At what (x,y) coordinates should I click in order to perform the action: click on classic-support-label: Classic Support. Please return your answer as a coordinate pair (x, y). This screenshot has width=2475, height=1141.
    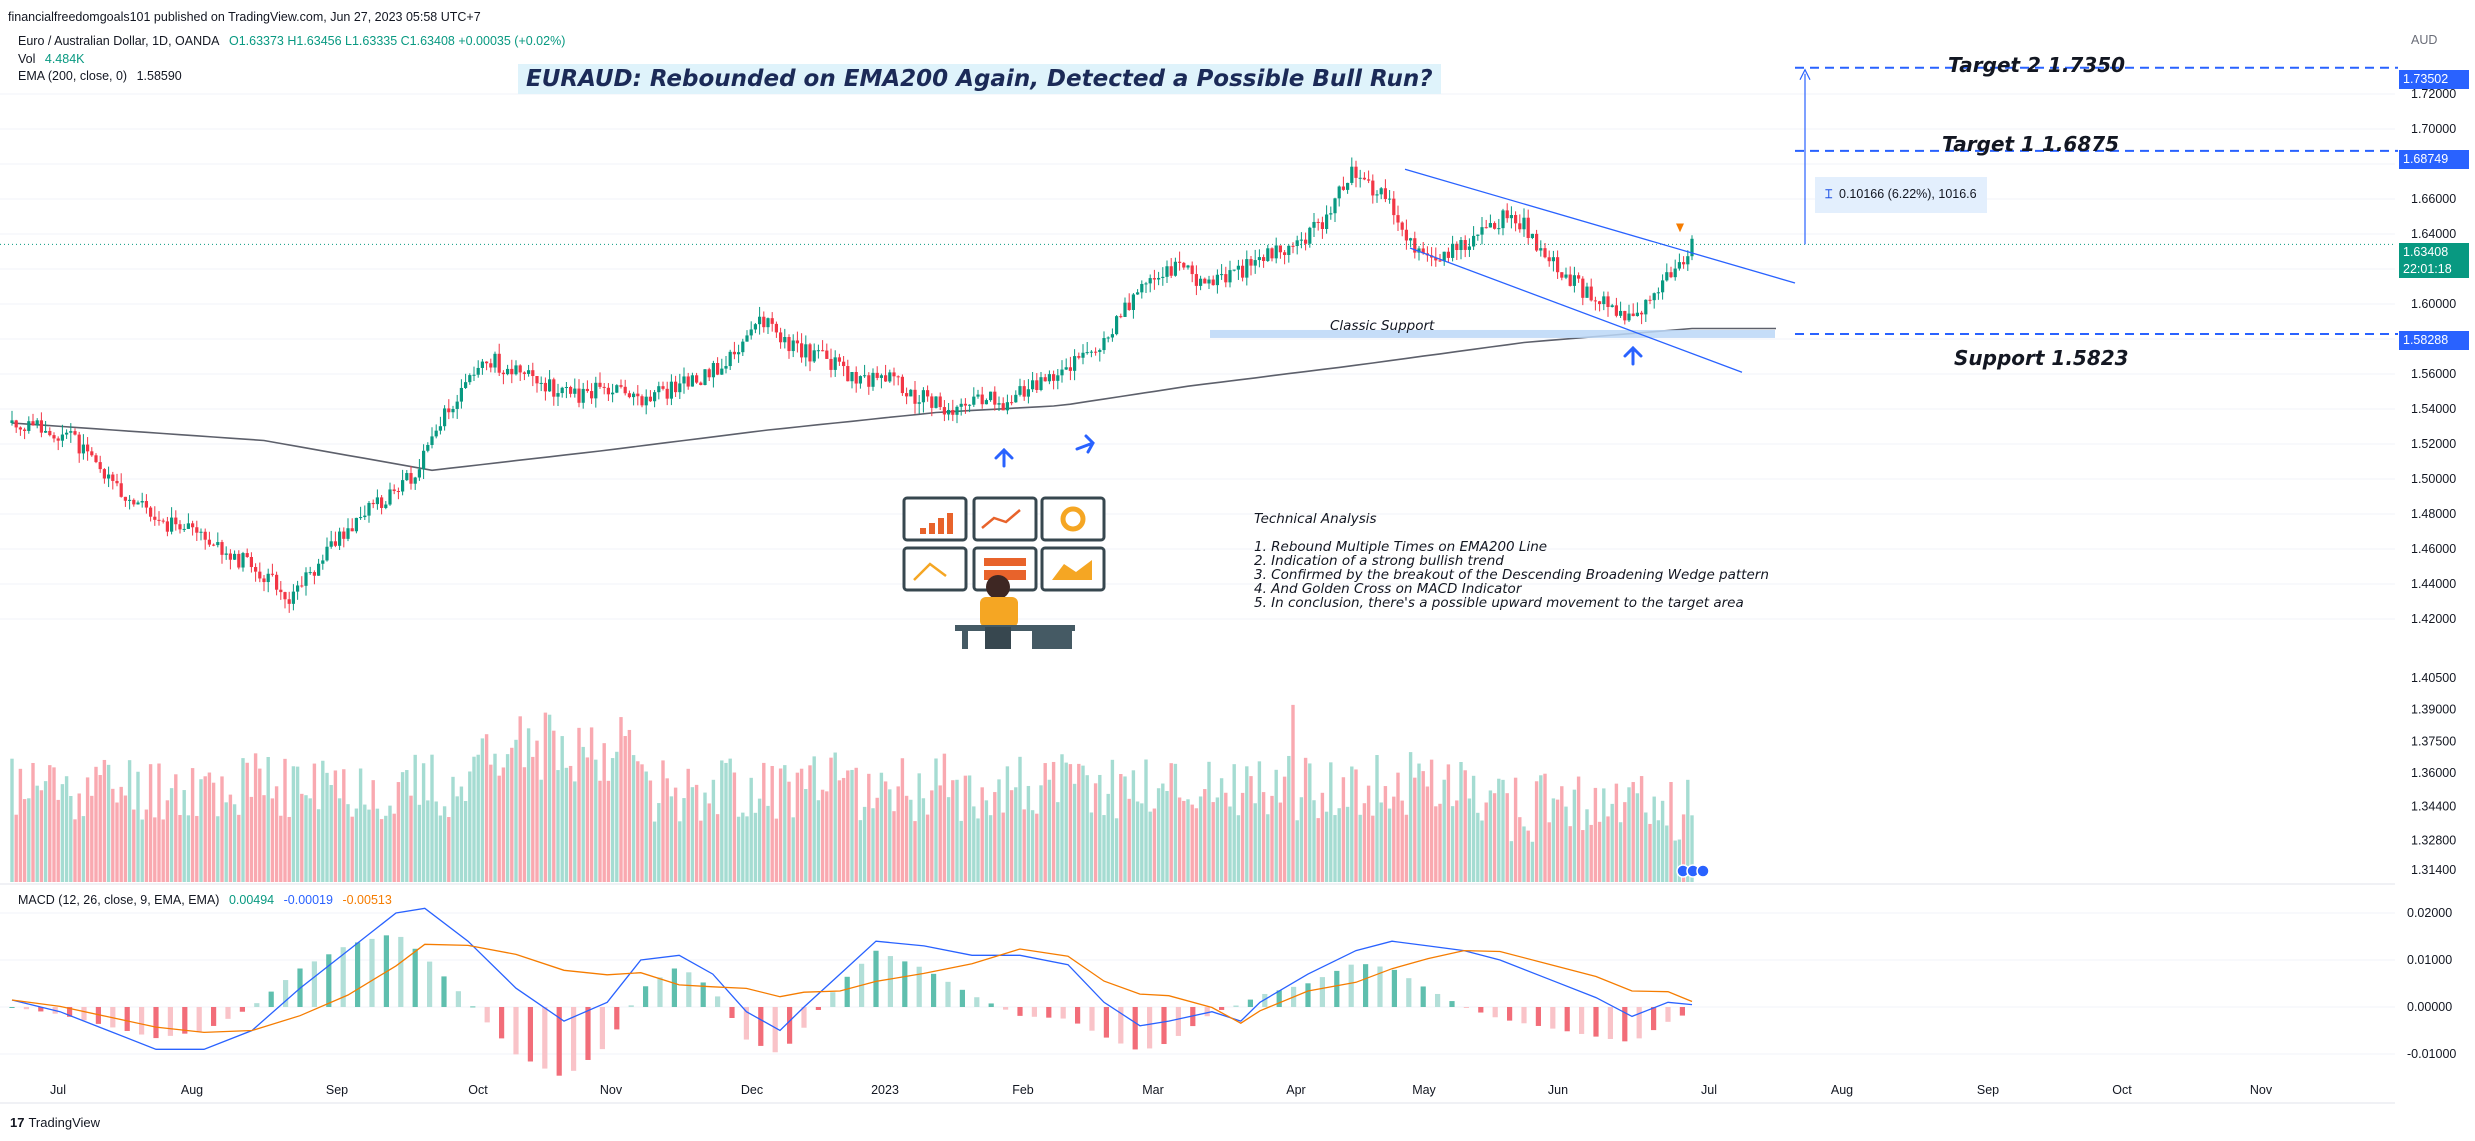
    Looking at the image, I should click on (1382, 326).